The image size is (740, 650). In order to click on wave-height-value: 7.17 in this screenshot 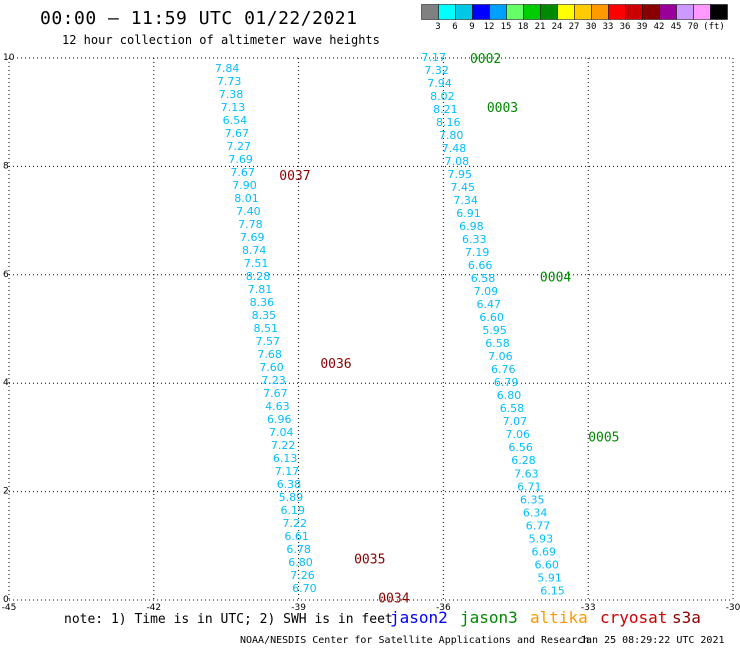, I will do `click(433, 57)`.